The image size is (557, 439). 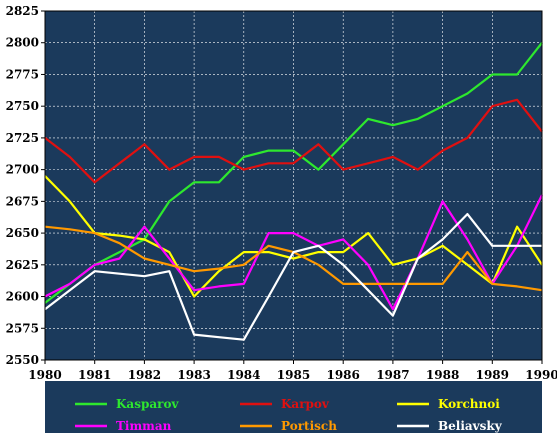 What do you see at coordinates (22, 106) in the screenshot?
I see `y-tick-label: 2750` at bounding box center [22, 106].